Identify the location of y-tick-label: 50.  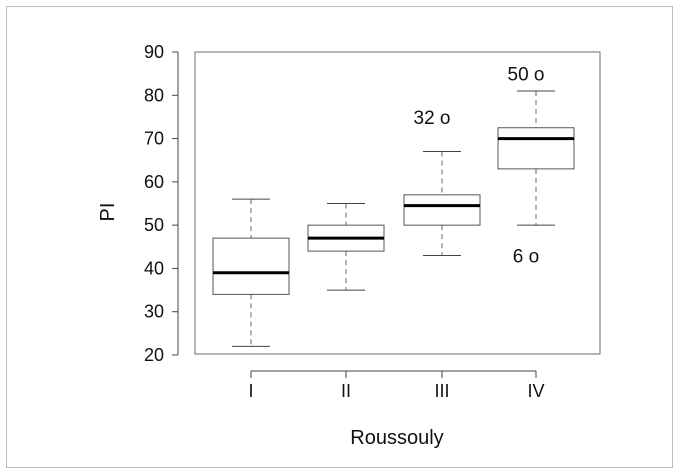
(154, 225).